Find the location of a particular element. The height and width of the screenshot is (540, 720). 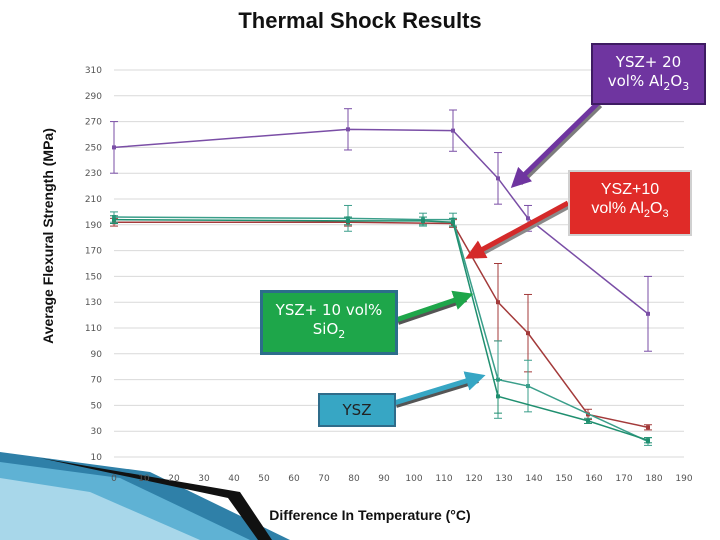

y-tick-label: 70 is located at coordinates (97, 381).